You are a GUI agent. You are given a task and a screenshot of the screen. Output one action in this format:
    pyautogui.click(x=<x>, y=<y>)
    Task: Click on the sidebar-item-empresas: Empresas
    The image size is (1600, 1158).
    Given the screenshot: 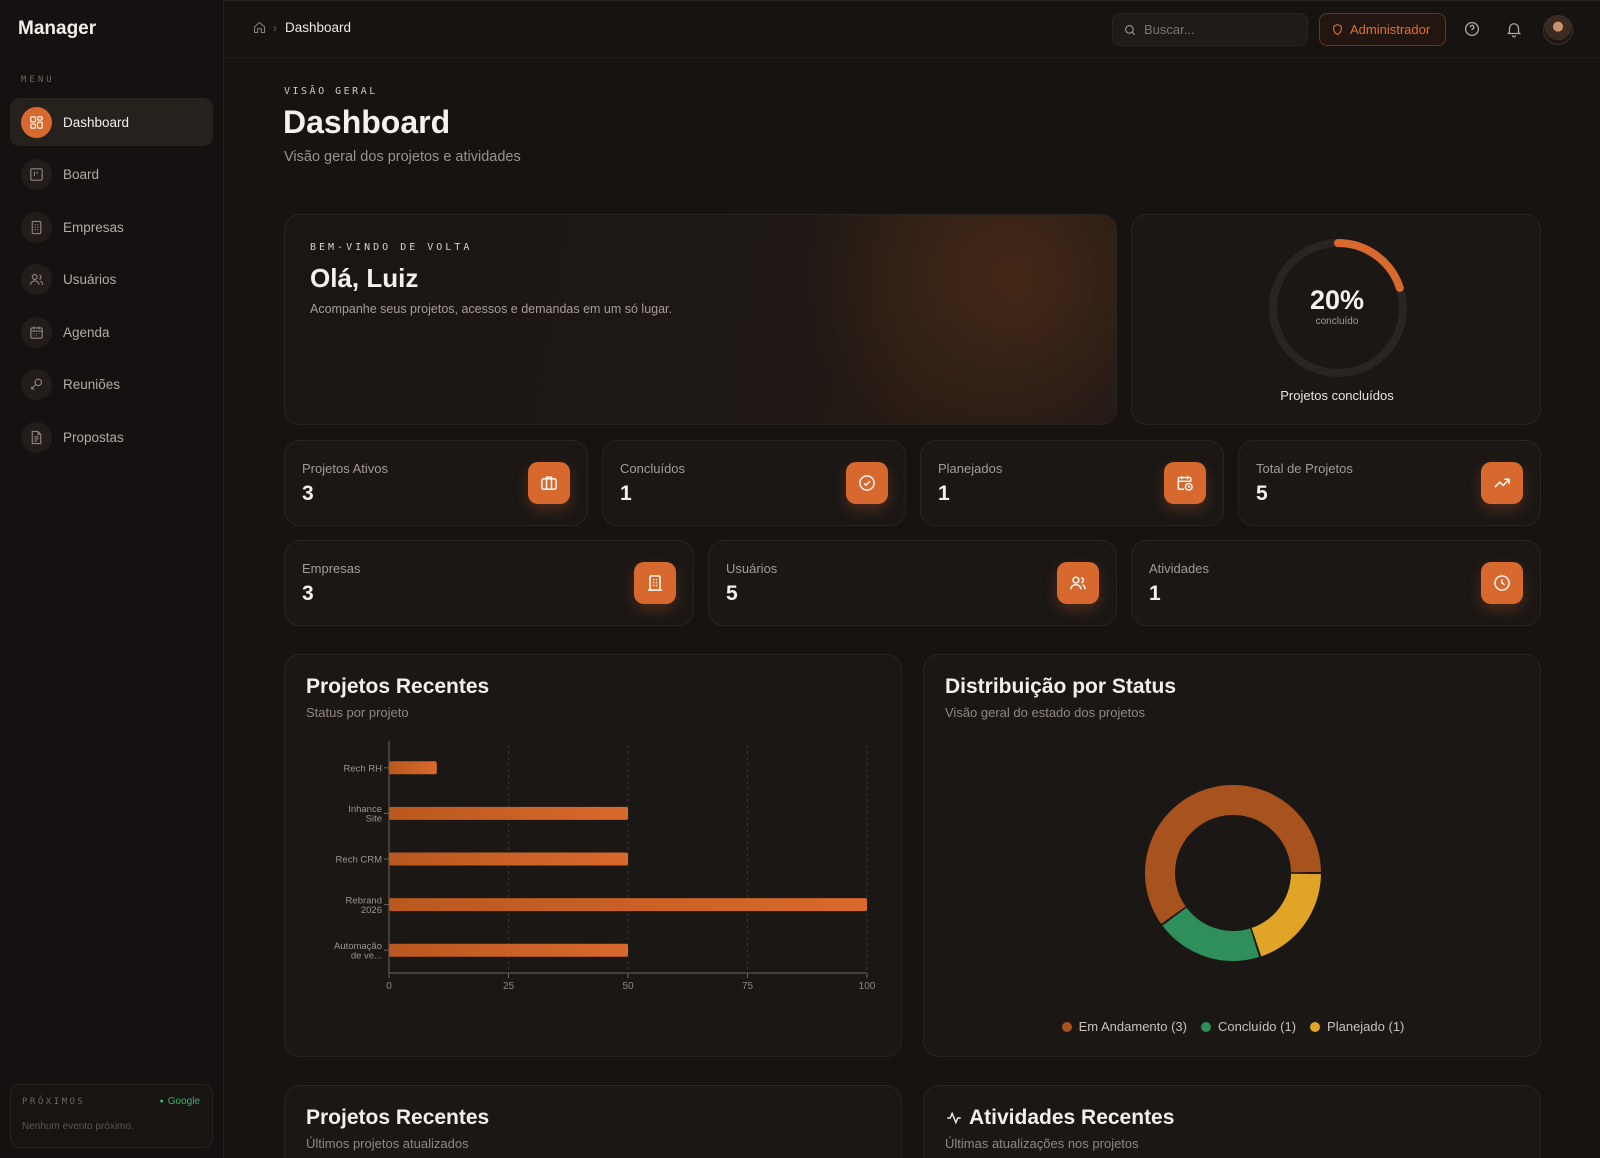 What is the action you would take?
    pyautogui.click(x=111, y=227)
    